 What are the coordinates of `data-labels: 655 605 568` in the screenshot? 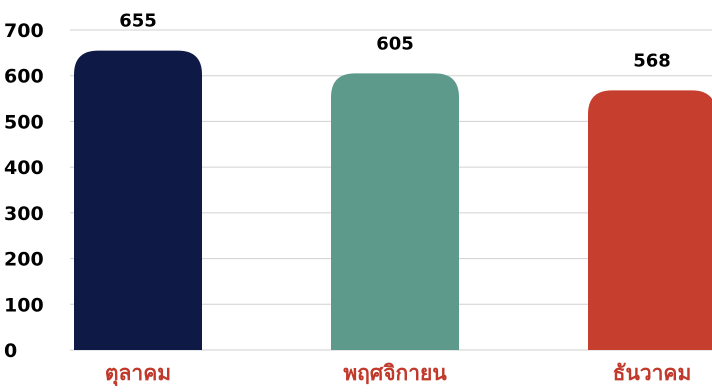 It's located at (395, 41).